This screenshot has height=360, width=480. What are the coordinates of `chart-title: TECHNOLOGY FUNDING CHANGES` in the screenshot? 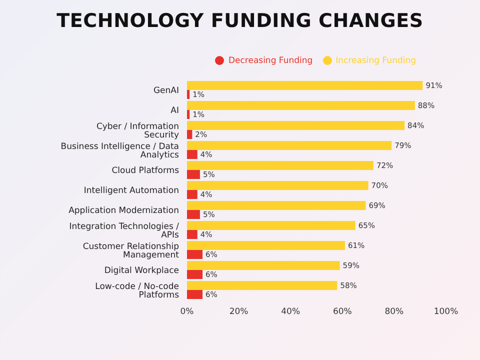 It's located at (240, 21).